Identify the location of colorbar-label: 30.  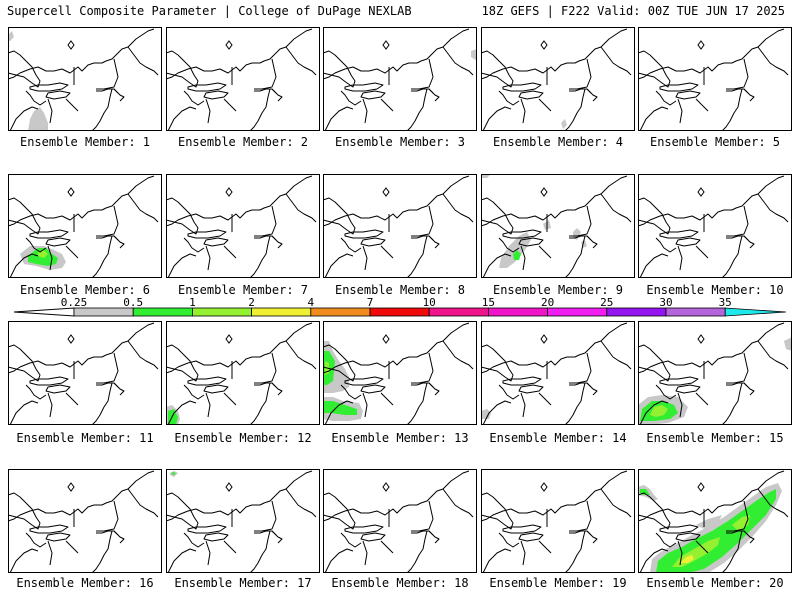
(665, 302).